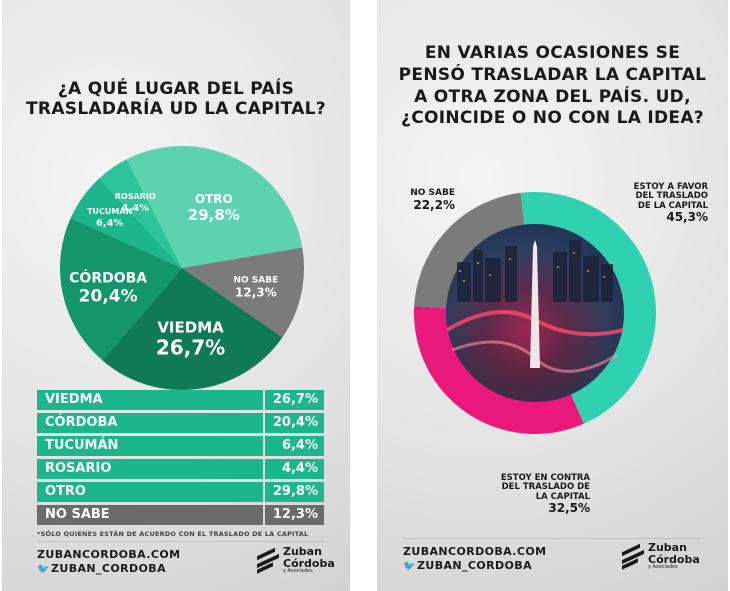 This screenshot has height=591, width=730. I want to click on left-twitter-handle: 🐦ZUBAN_CORDOBA, so click(101, 568).